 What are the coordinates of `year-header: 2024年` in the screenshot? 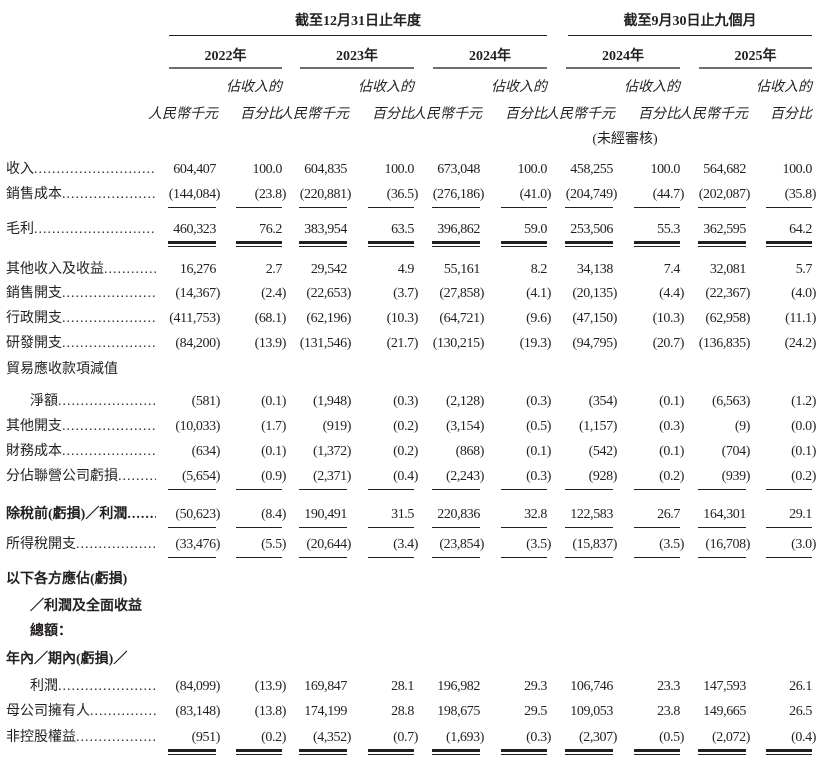 It's located at (623, 56).